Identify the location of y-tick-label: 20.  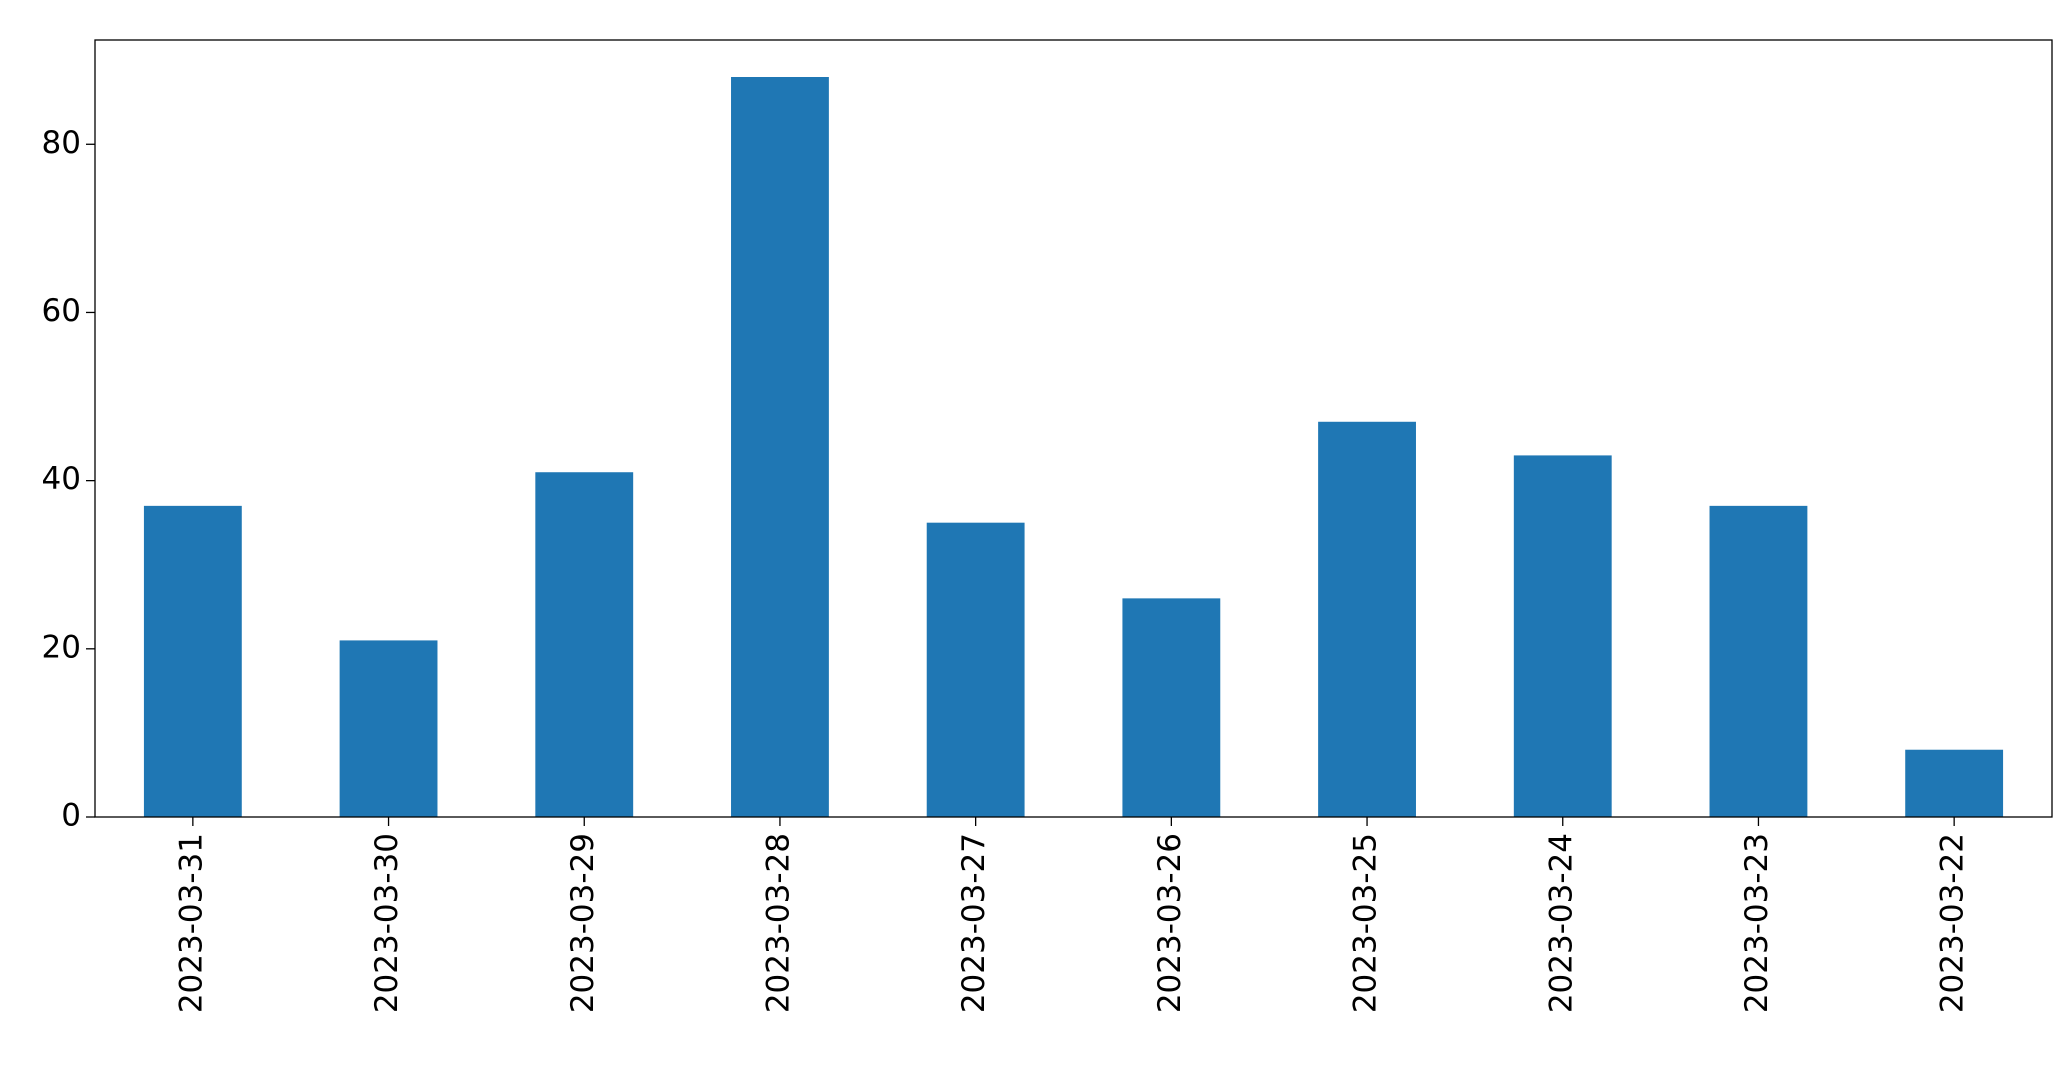
(61, 647).